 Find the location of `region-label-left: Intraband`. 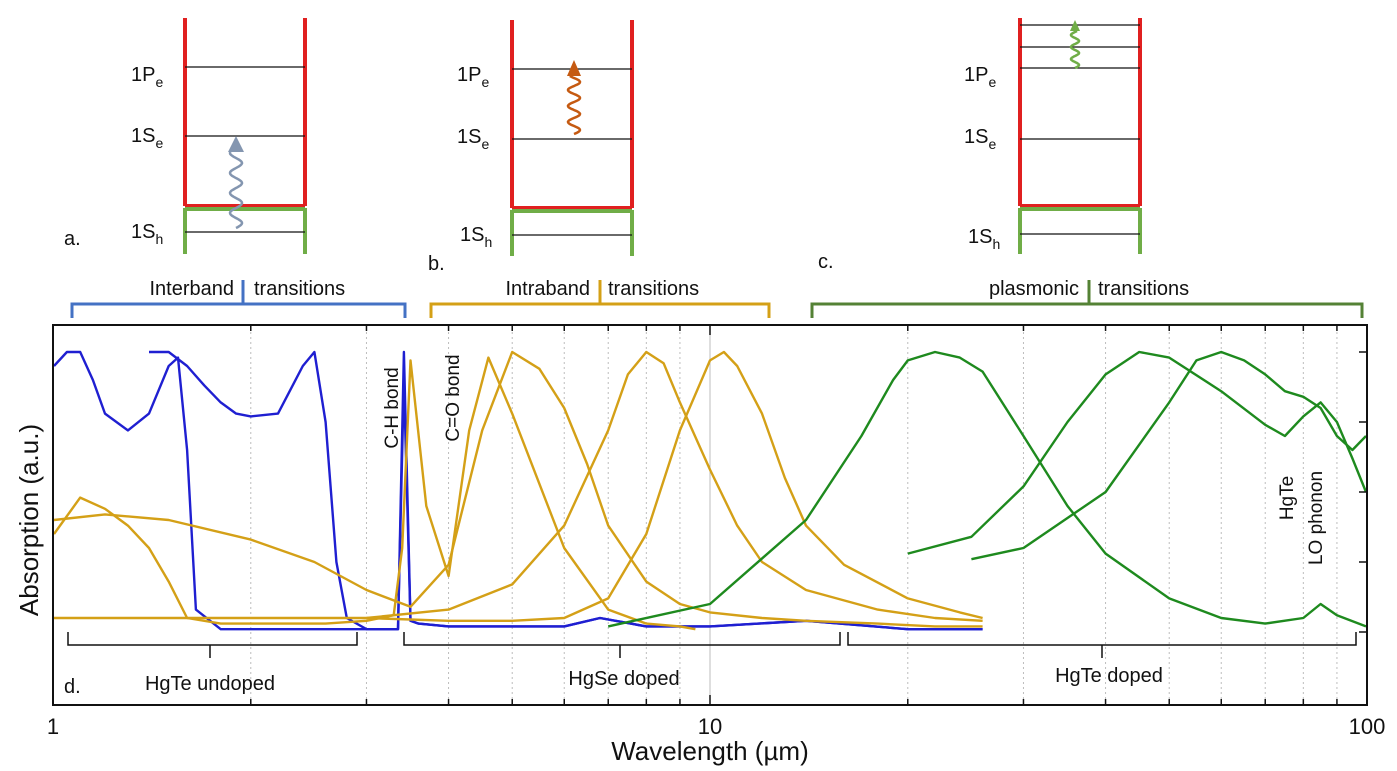

region-label-left: Intraband is located at coordinates (547, 289).